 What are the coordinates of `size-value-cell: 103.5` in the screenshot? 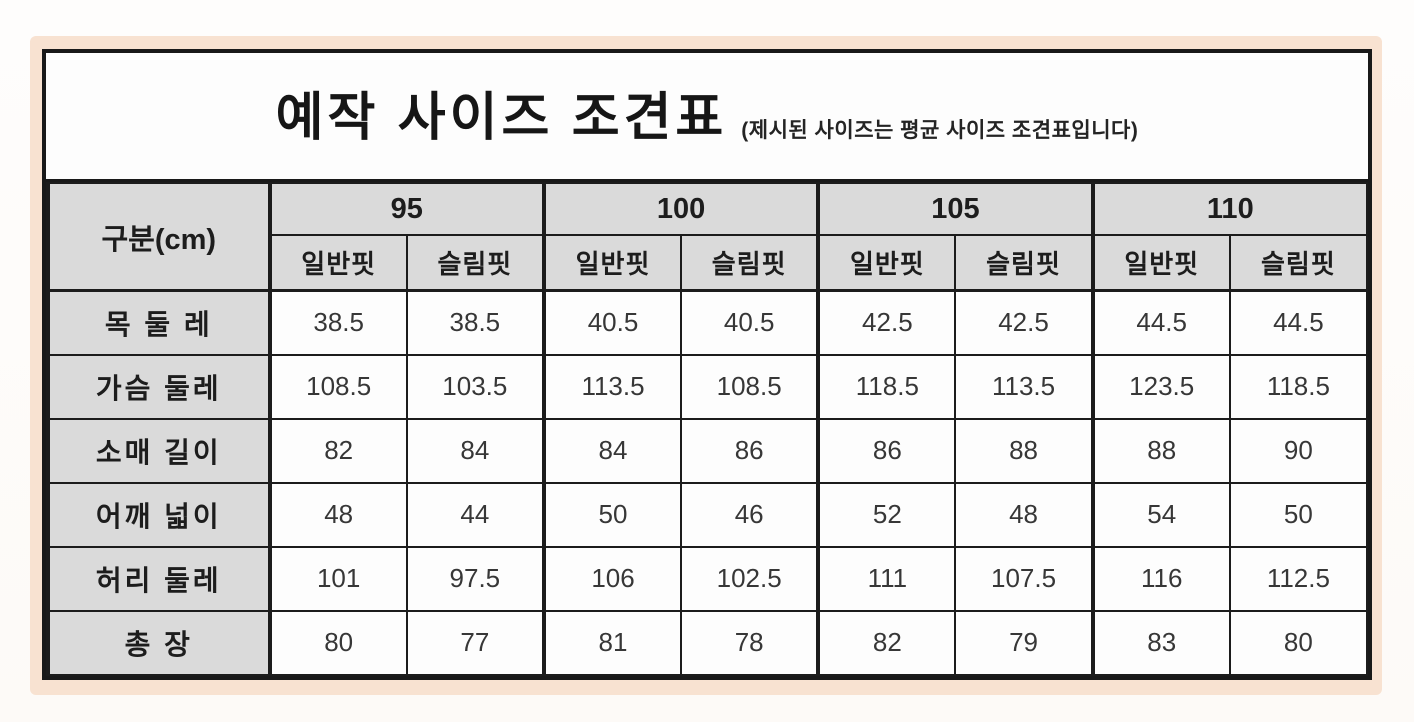 It's located at (475, 386).